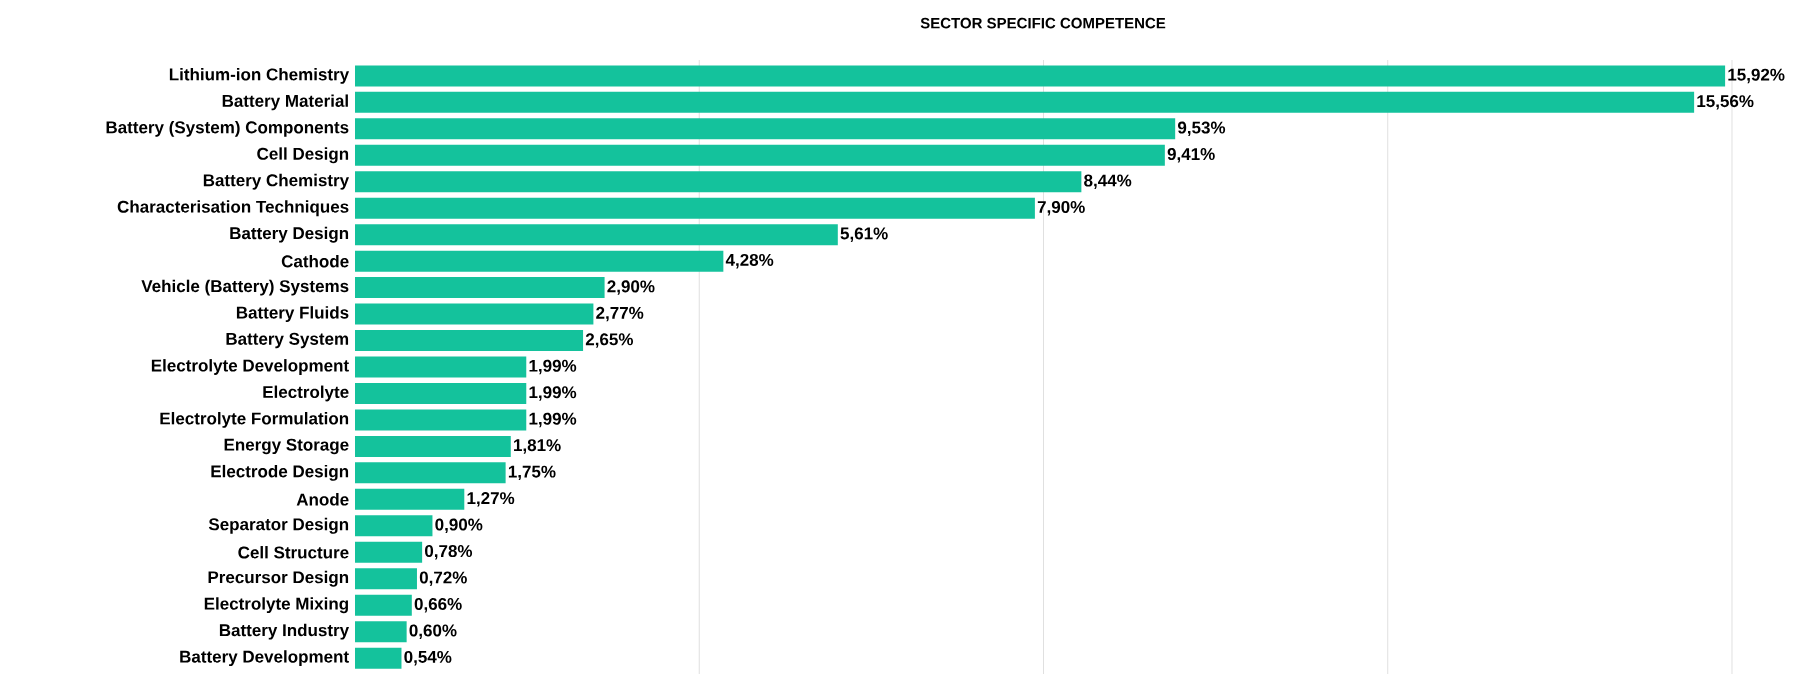  I want to click on y-tick-label: Electrolyte Mixing, so click(276, 605).